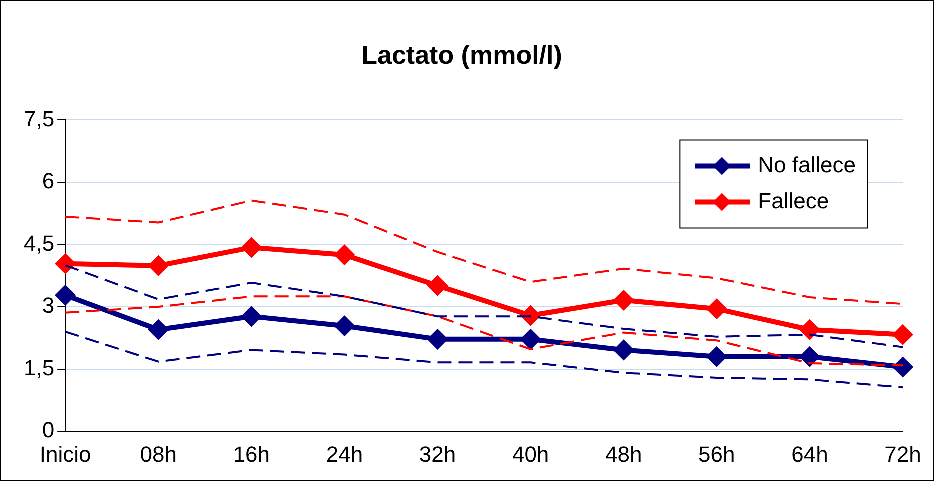 This screenshot has height=481, width=934. What do you see at coordinates (39, 119) in the screenshot?
I see `y-tick-label: 7,5` at bounding box center [39, 119].